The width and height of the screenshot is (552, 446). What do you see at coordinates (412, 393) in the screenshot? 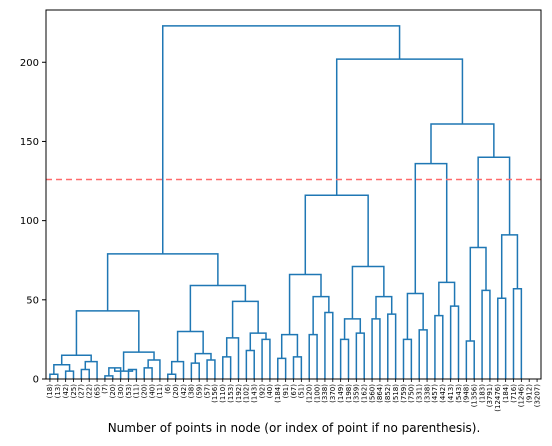
I see `leaf-label: (750)` at bounding box center [412, 393].